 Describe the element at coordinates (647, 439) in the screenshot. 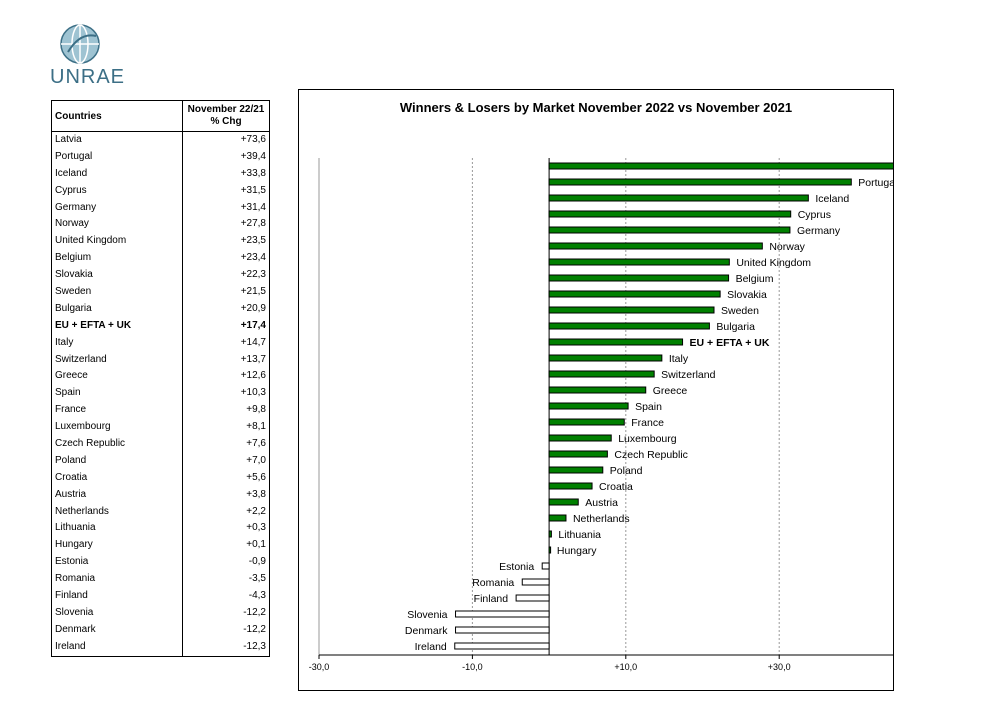

I see `bar-label: Luxembourg` at that location.